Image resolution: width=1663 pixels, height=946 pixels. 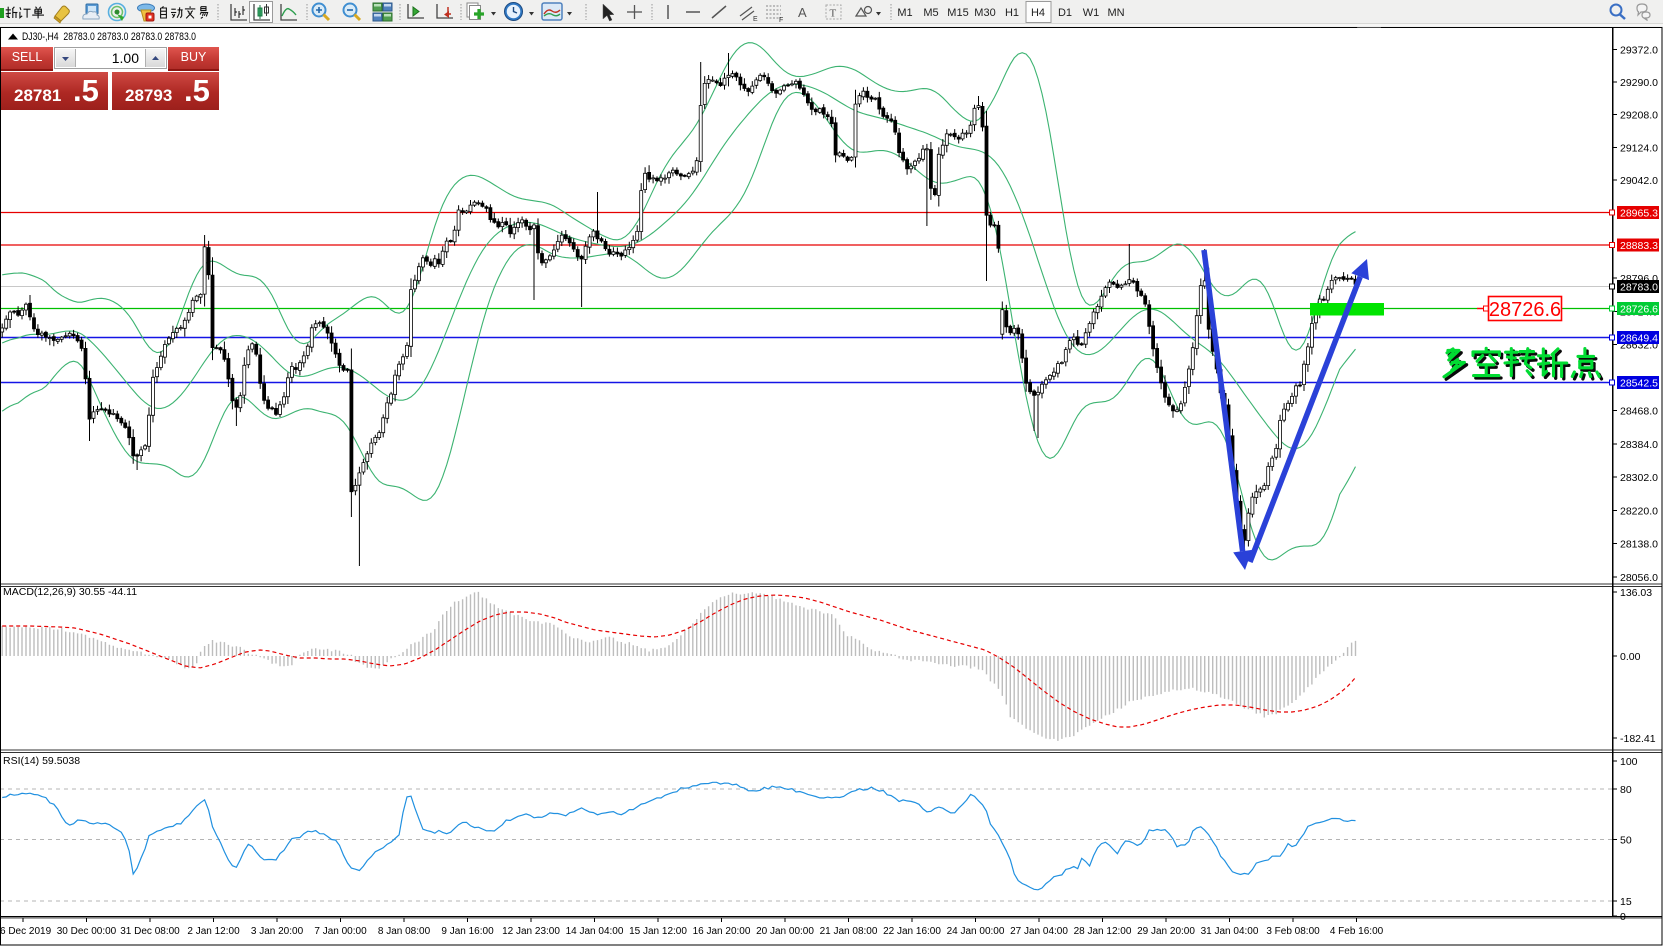 What do you see at coordinates (340, 931) in the screenshot?
I see `svg-text: 7 Jan 00:00` at bounding box center [340, 931].